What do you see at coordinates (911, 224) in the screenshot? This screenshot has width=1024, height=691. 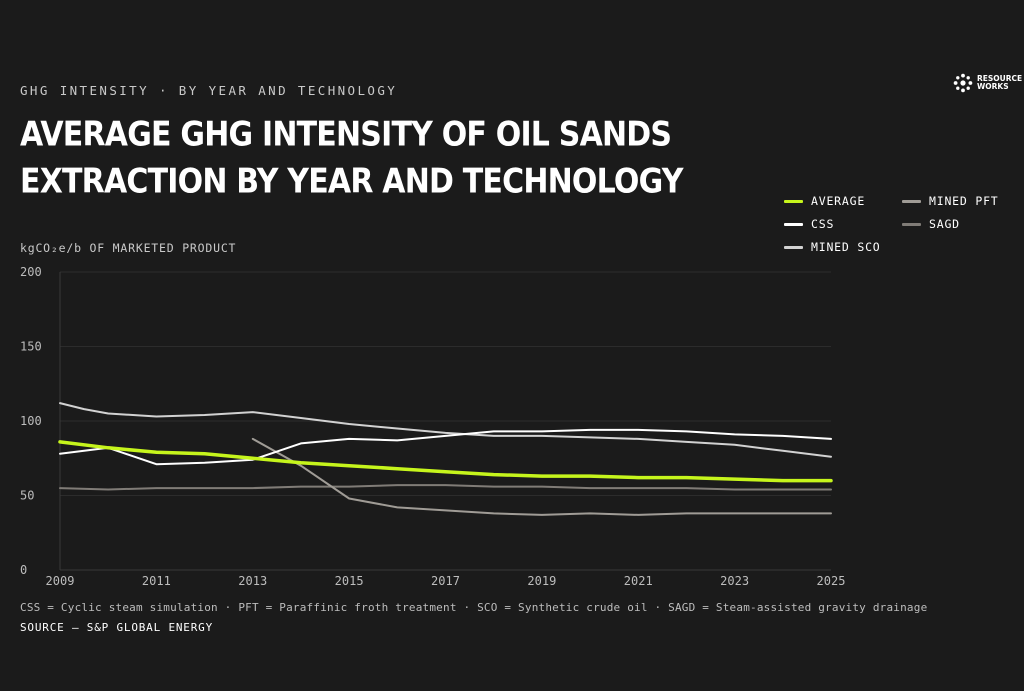 I see `legend-swatch-sagd` at bounding box center [911, 224].